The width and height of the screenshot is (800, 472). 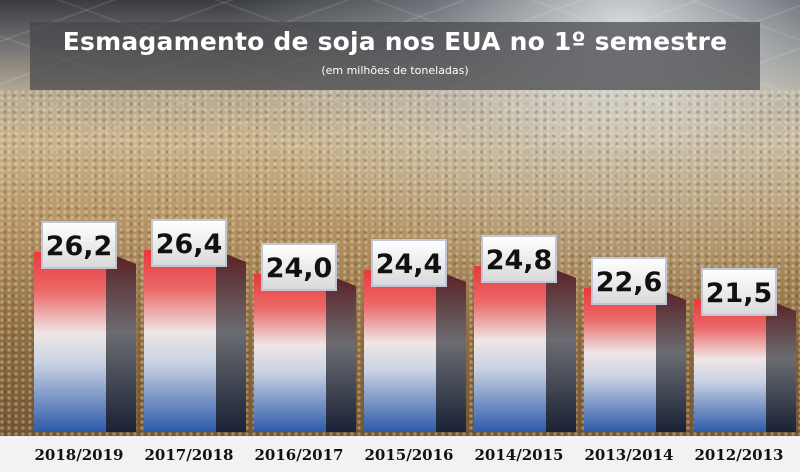 I want to click on chart-subtitle: (em milhões de toneladas), so click(x=395, y=70).